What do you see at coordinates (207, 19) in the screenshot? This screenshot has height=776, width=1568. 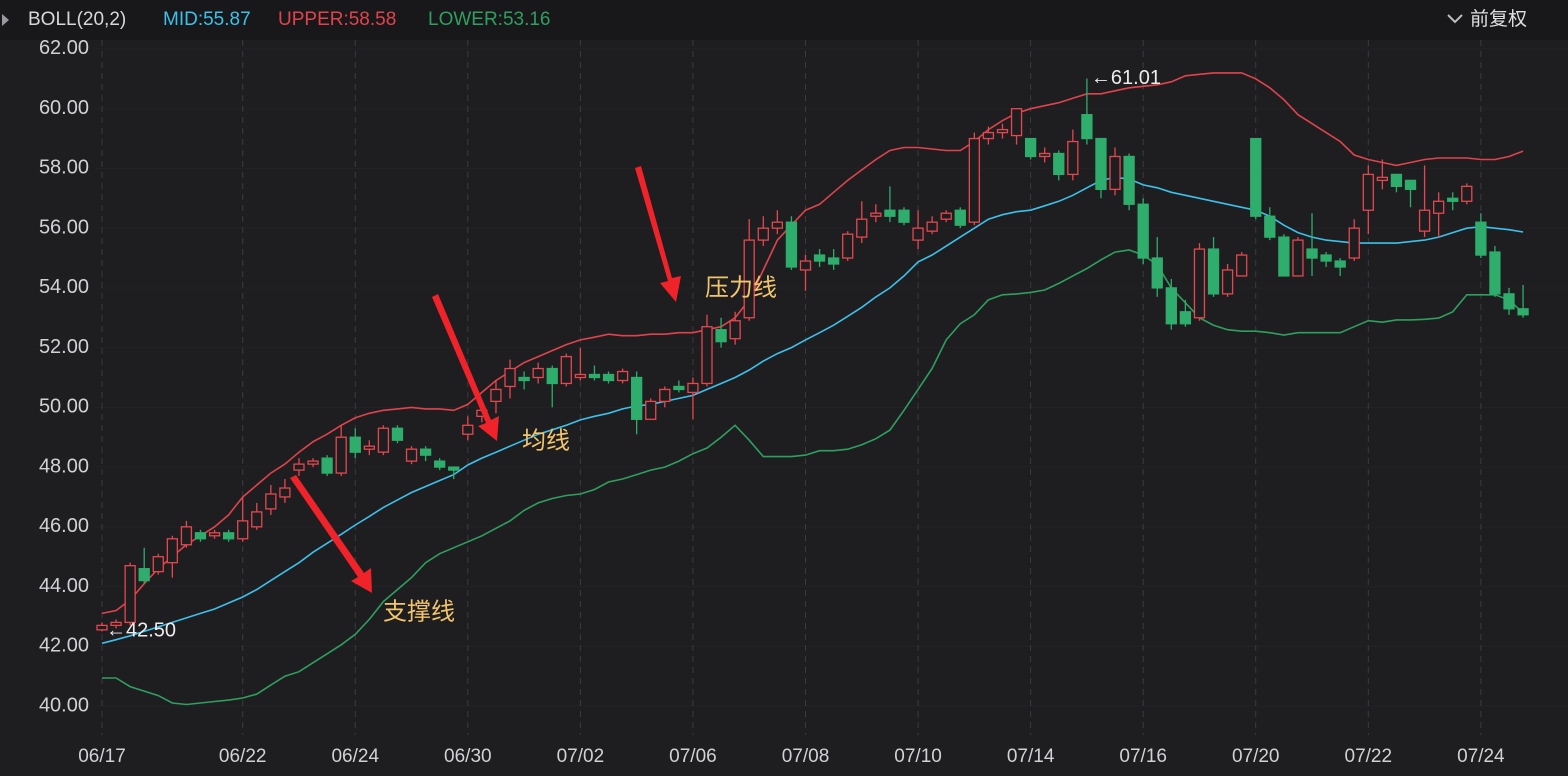 I see `legend-entry: MID:55.87` at bounding box center [207, 19].